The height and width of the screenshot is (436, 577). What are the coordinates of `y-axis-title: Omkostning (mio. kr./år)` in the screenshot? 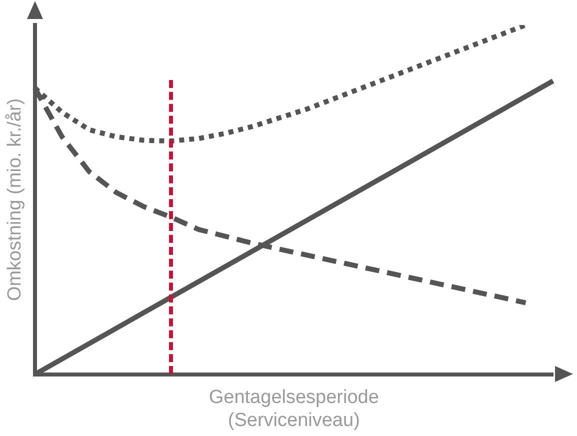 It's located at (15, 200).